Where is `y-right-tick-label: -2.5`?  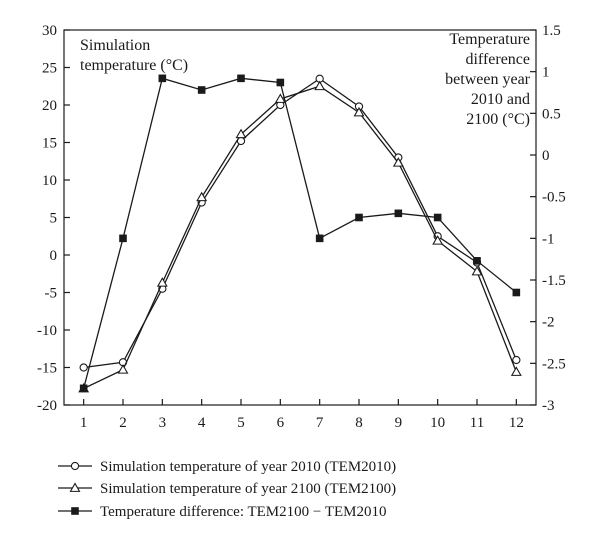 y-right-tick-label: -2.5 is located at coordinates (554, 364).